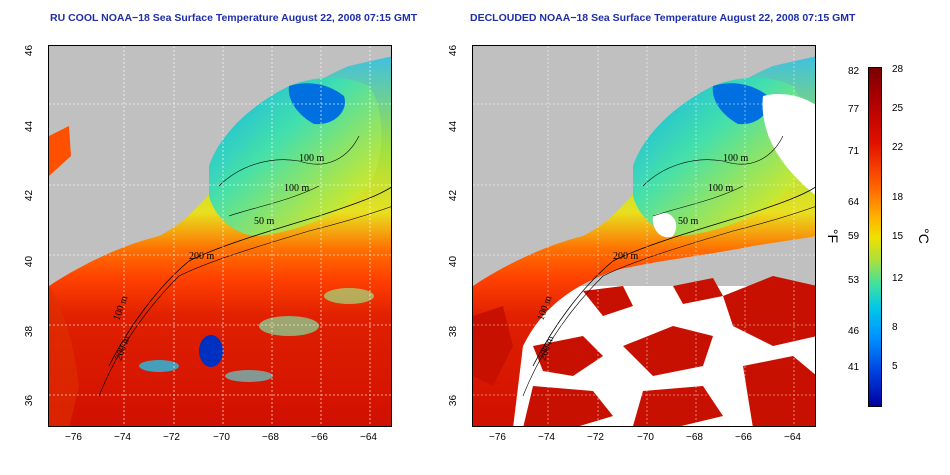 The height and width of the screenshot is (475, 950). What do you see at coordinates (875, 237) in the screenshot?
I see `temperature-colorbar` at bounding box center [875, 237].